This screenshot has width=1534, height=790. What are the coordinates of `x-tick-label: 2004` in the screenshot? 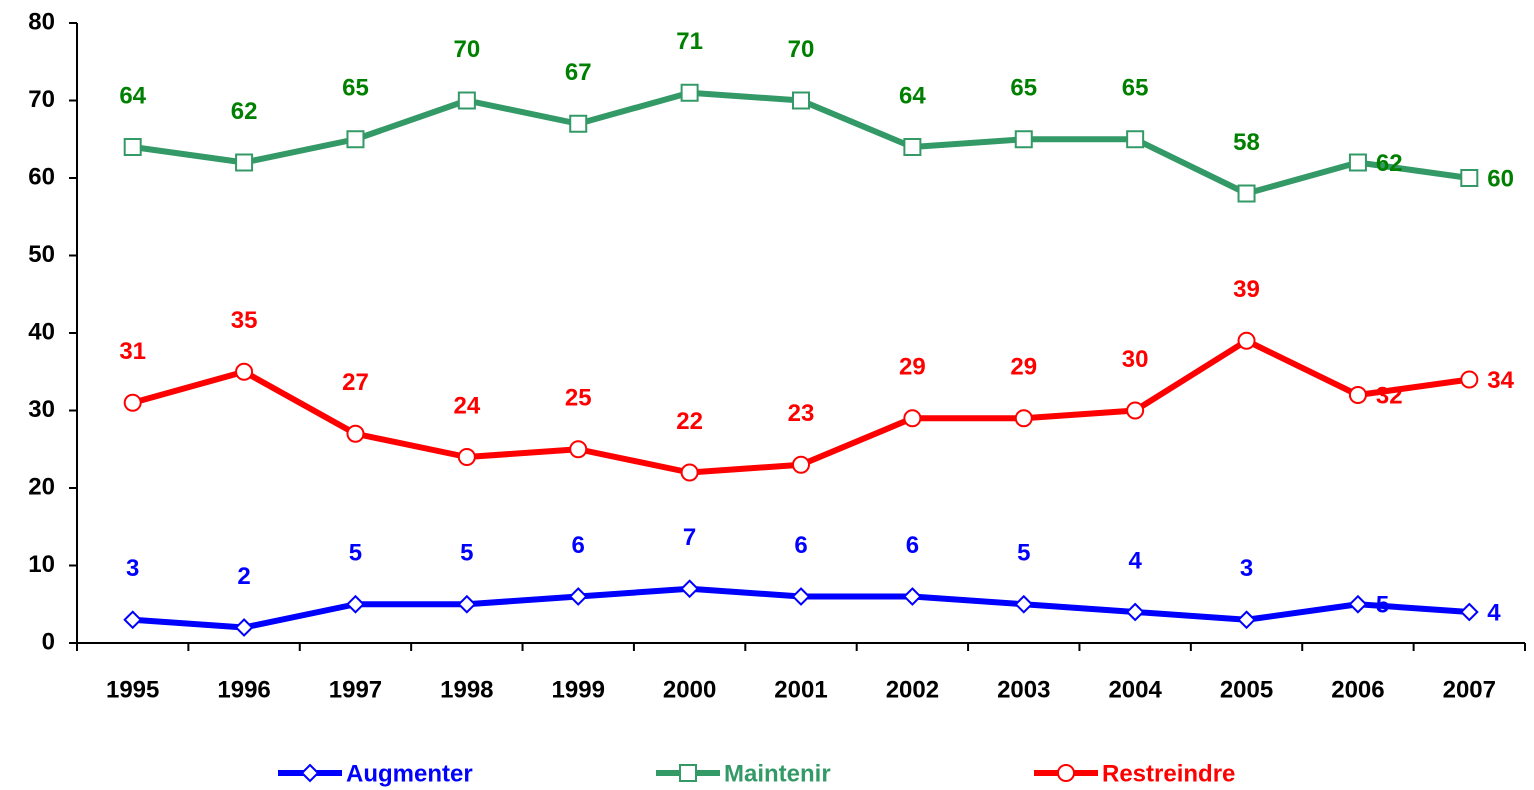 It's located at (1135, 689).